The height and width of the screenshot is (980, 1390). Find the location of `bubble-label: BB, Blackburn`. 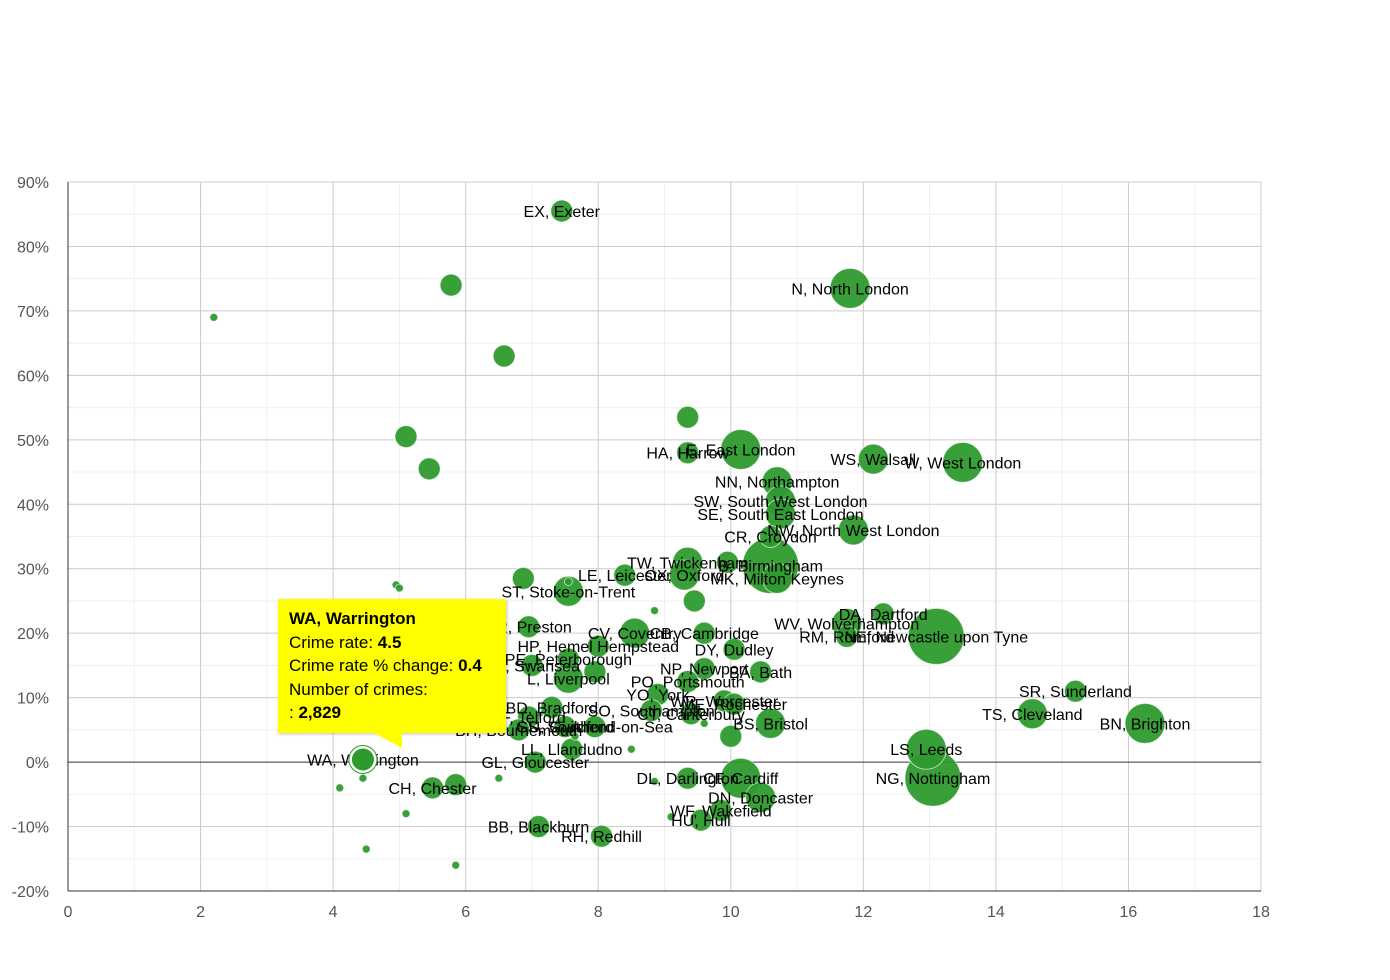

bubble-label: BB, Blackburn is located at coordinates (538, 828).